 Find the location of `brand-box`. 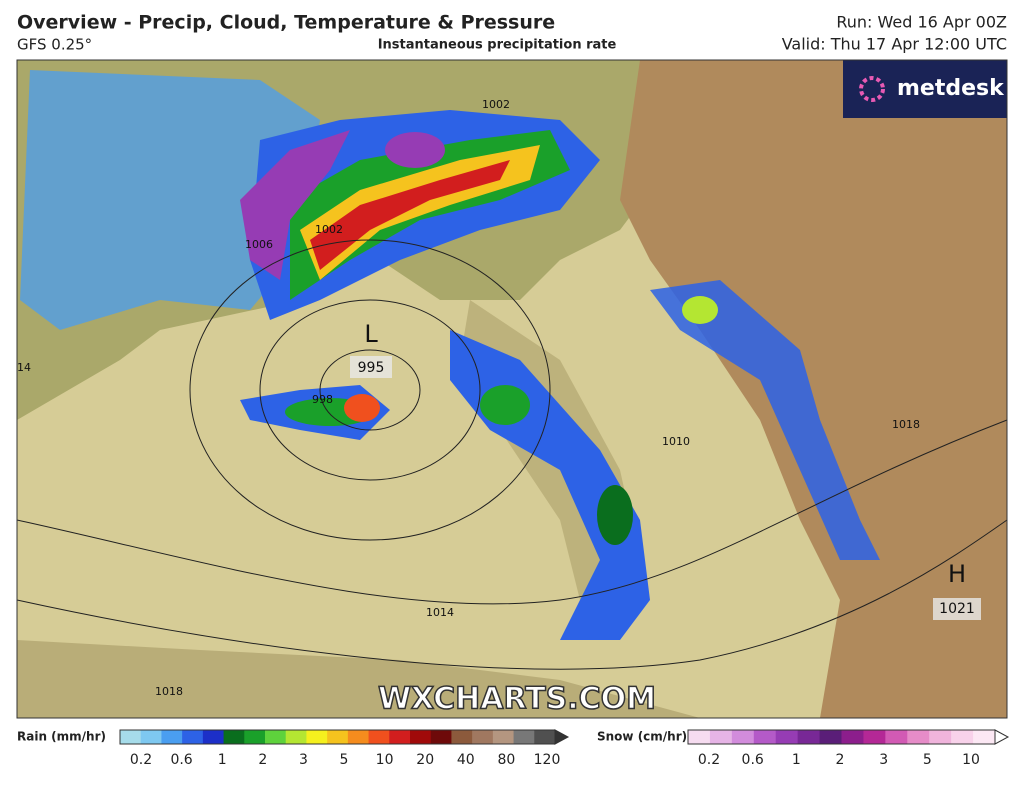

brand-box is located at coordinates (925, 89).